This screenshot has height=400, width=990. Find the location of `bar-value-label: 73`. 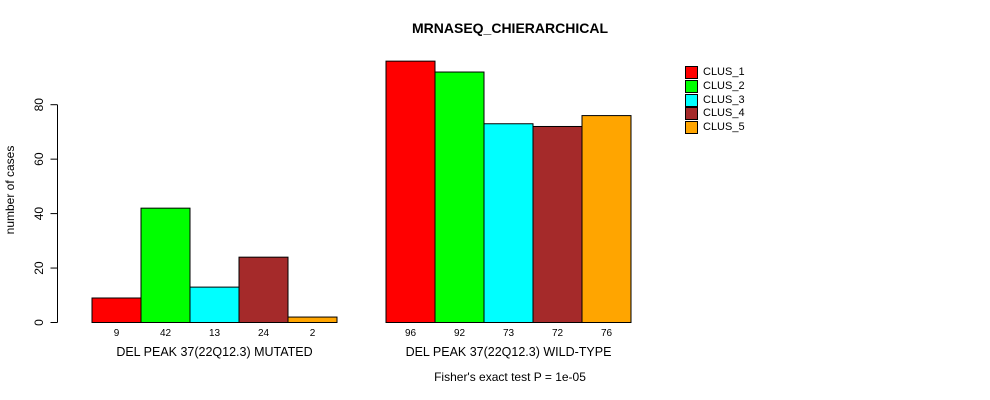

bar-value-label: 73 is located at coordinates (509, 333).